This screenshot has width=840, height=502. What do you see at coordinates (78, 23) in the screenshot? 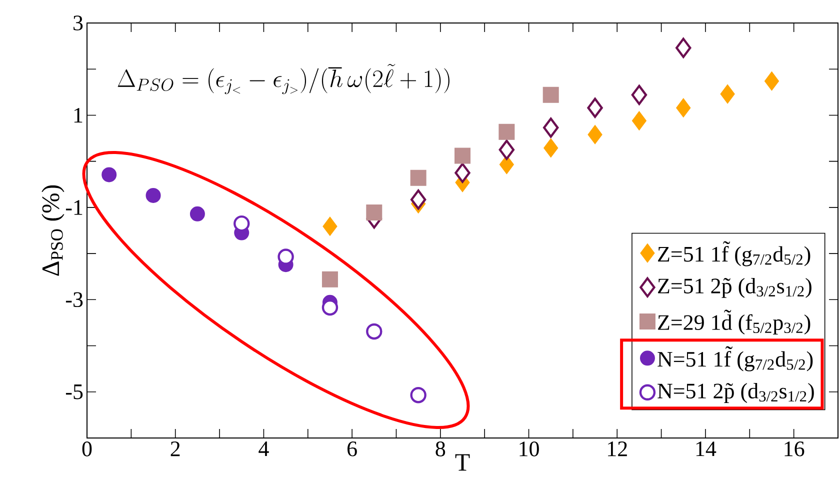
I see `y-tick-label: 3` at bounding box center [78, 23].